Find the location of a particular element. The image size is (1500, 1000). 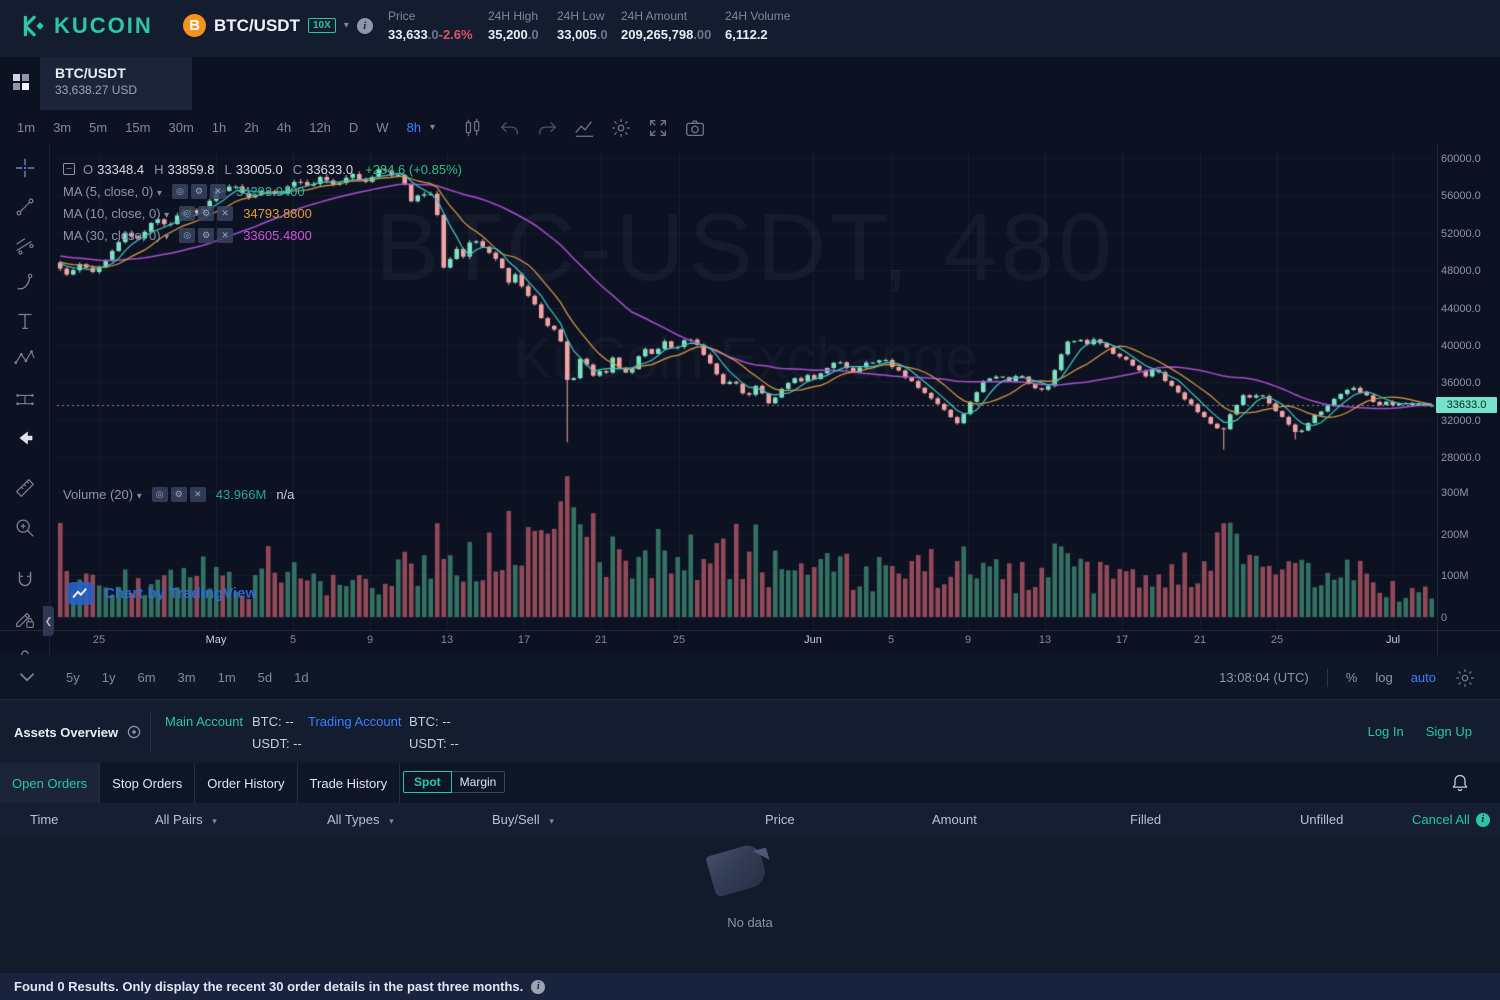

log-scale-button: log is located at coordinates (1384, 677).